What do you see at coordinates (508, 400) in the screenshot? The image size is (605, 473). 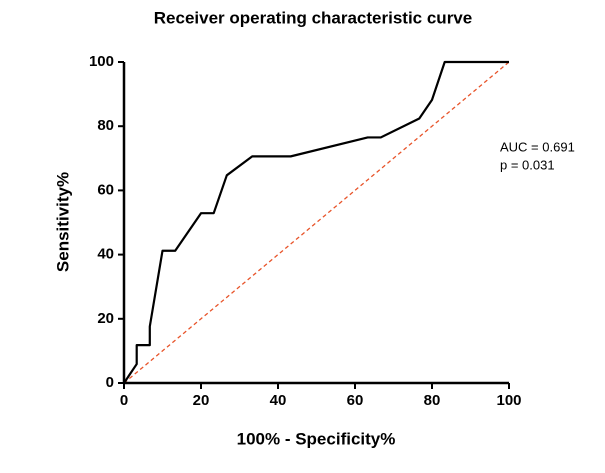 I see `x-tick-label: 100` at bounding box center [508, 400].